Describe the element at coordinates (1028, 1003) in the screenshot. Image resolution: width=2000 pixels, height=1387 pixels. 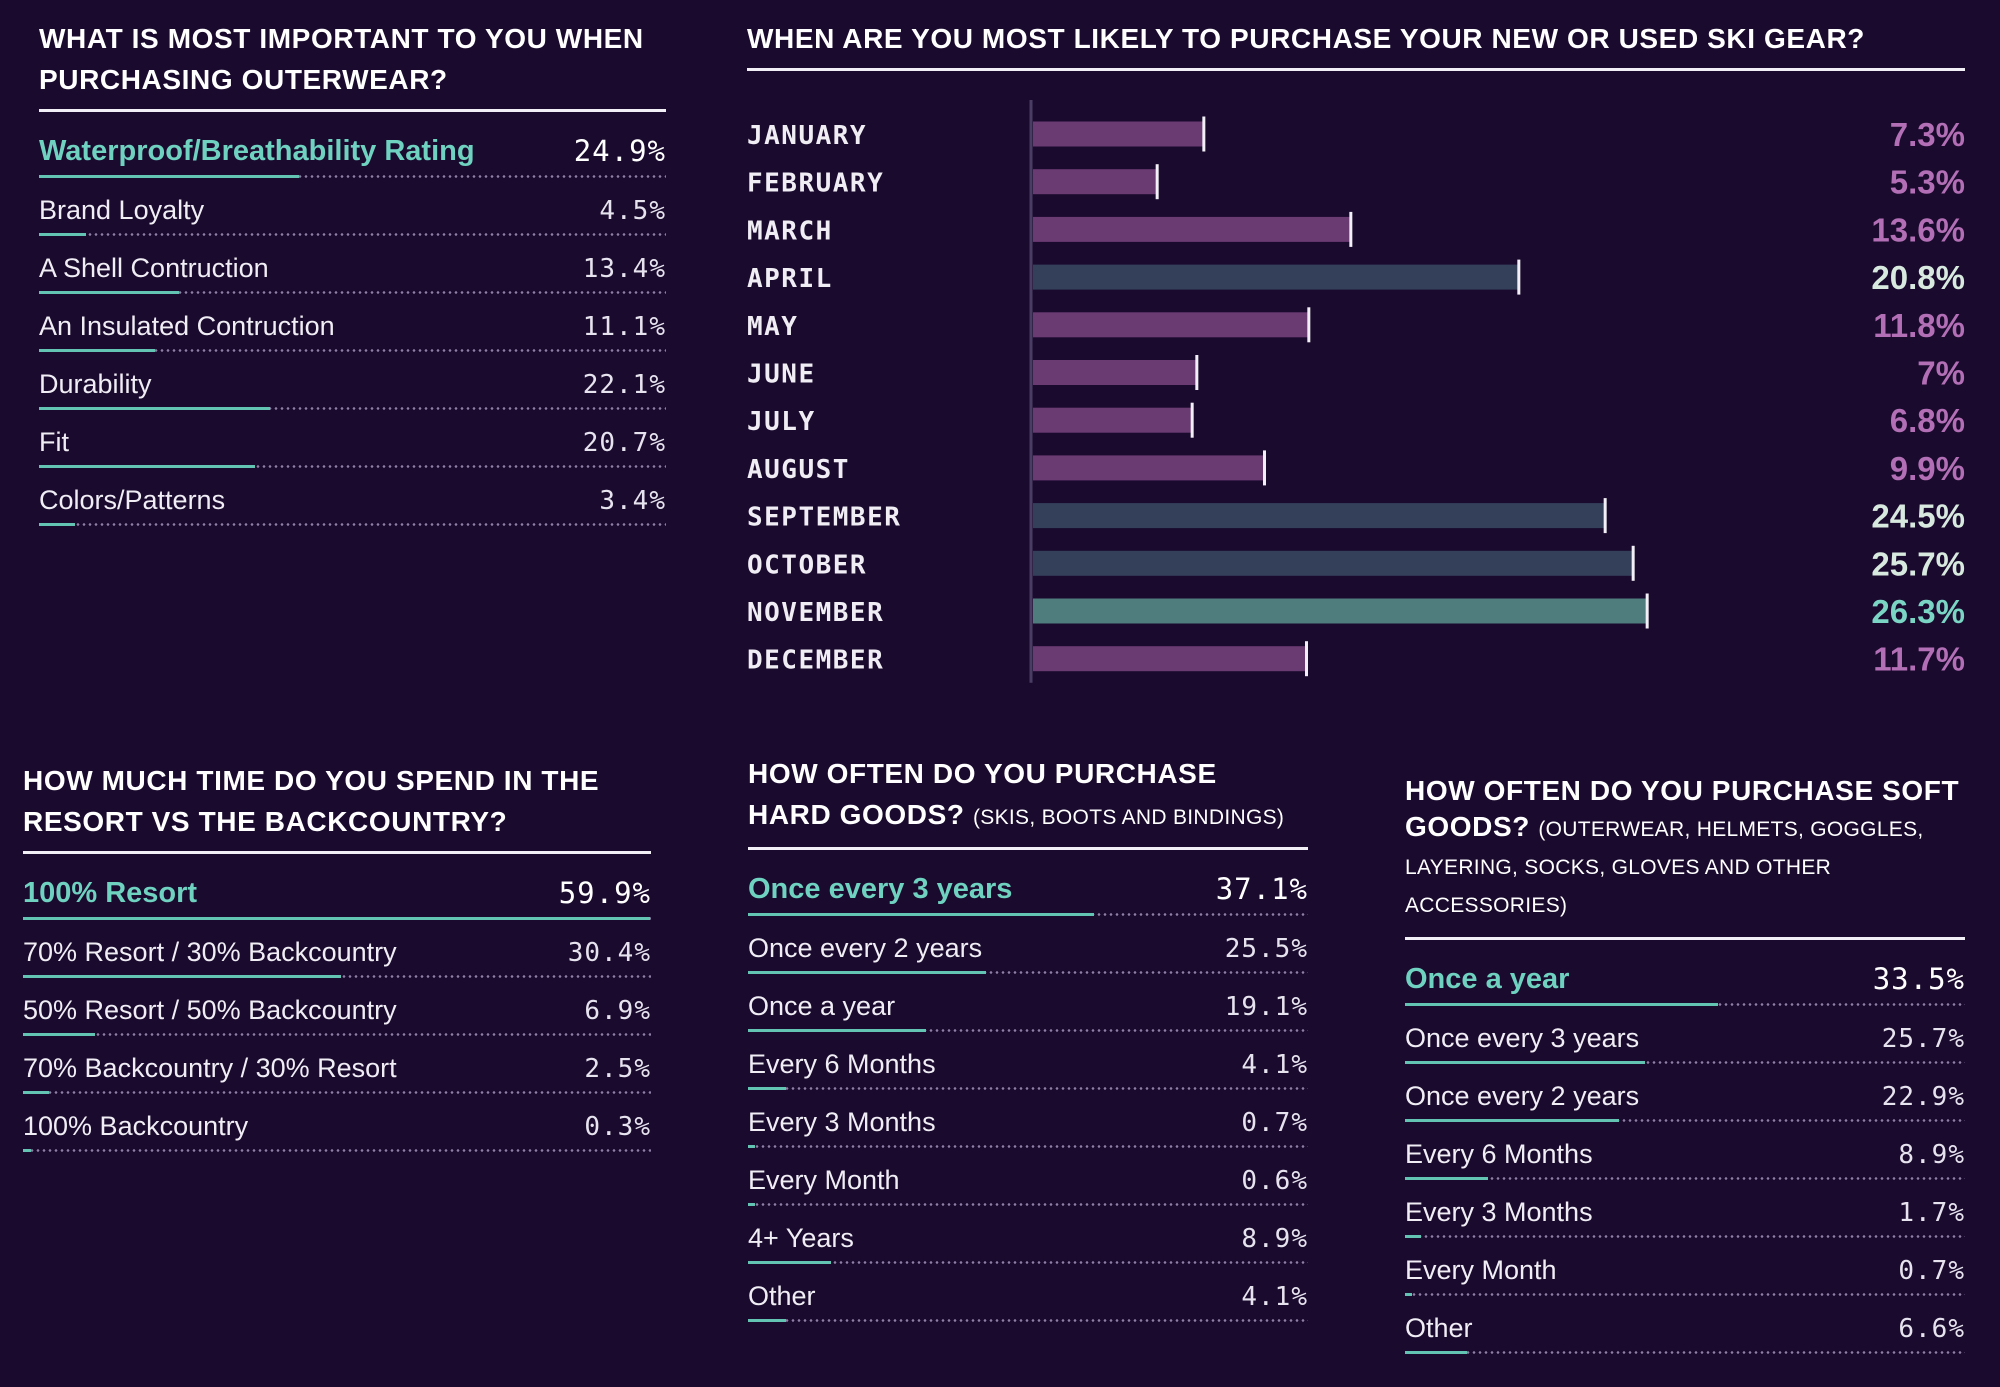
I see `list-item: Once a year 19.1%` at that location.